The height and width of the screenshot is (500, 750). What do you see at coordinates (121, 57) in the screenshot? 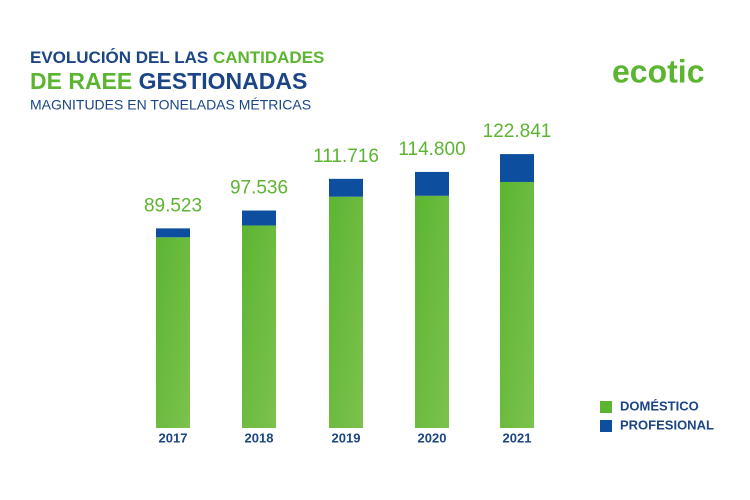
I see `title-part: EVOLUCIÓN DEL LAS` at bounding box center [121, 57].